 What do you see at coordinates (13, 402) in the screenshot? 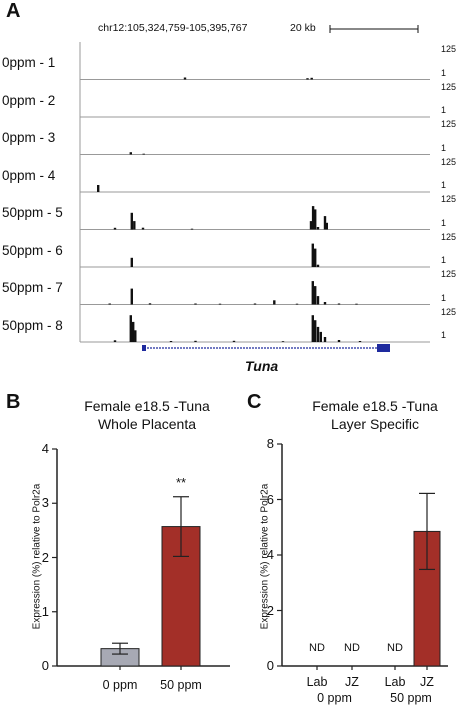
I see `panel-letter-b: B` at bounding box center [13, 402].